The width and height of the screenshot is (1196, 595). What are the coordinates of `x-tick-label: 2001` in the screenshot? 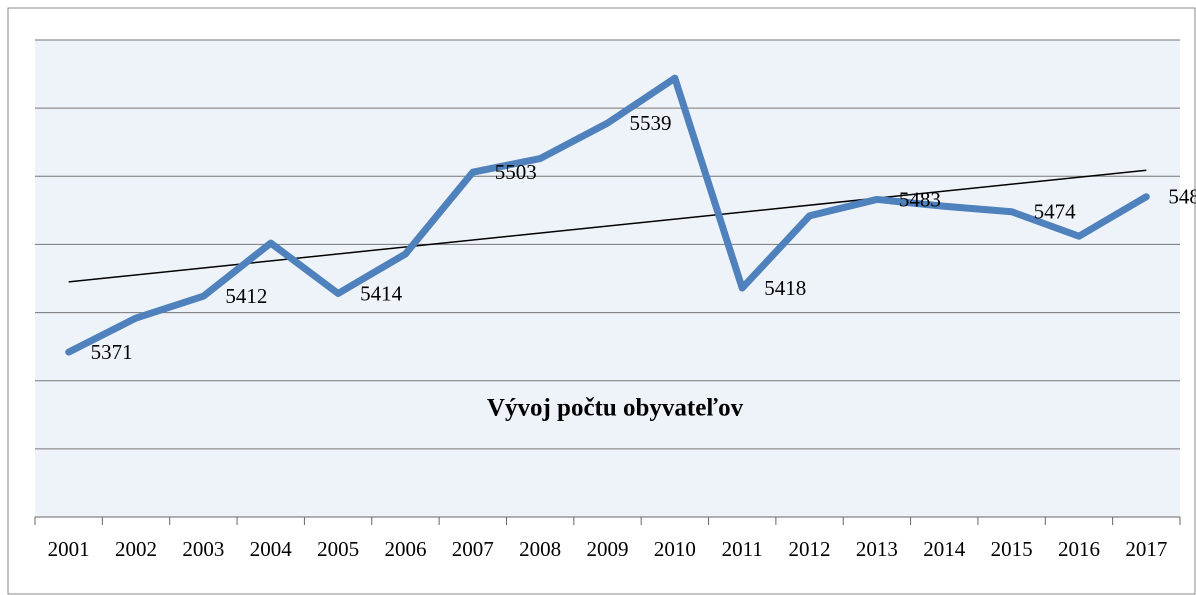 It's located at (69, 549).